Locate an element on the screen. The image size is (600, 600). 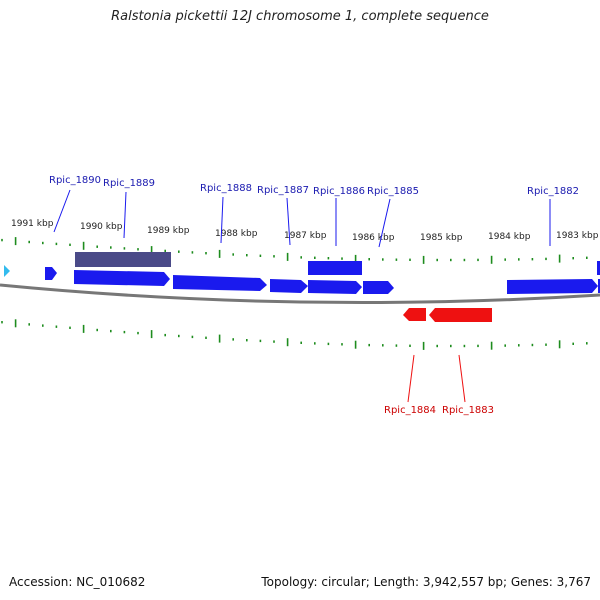
kbp-label: 1986 kbp is located at coordinates (373, 238).